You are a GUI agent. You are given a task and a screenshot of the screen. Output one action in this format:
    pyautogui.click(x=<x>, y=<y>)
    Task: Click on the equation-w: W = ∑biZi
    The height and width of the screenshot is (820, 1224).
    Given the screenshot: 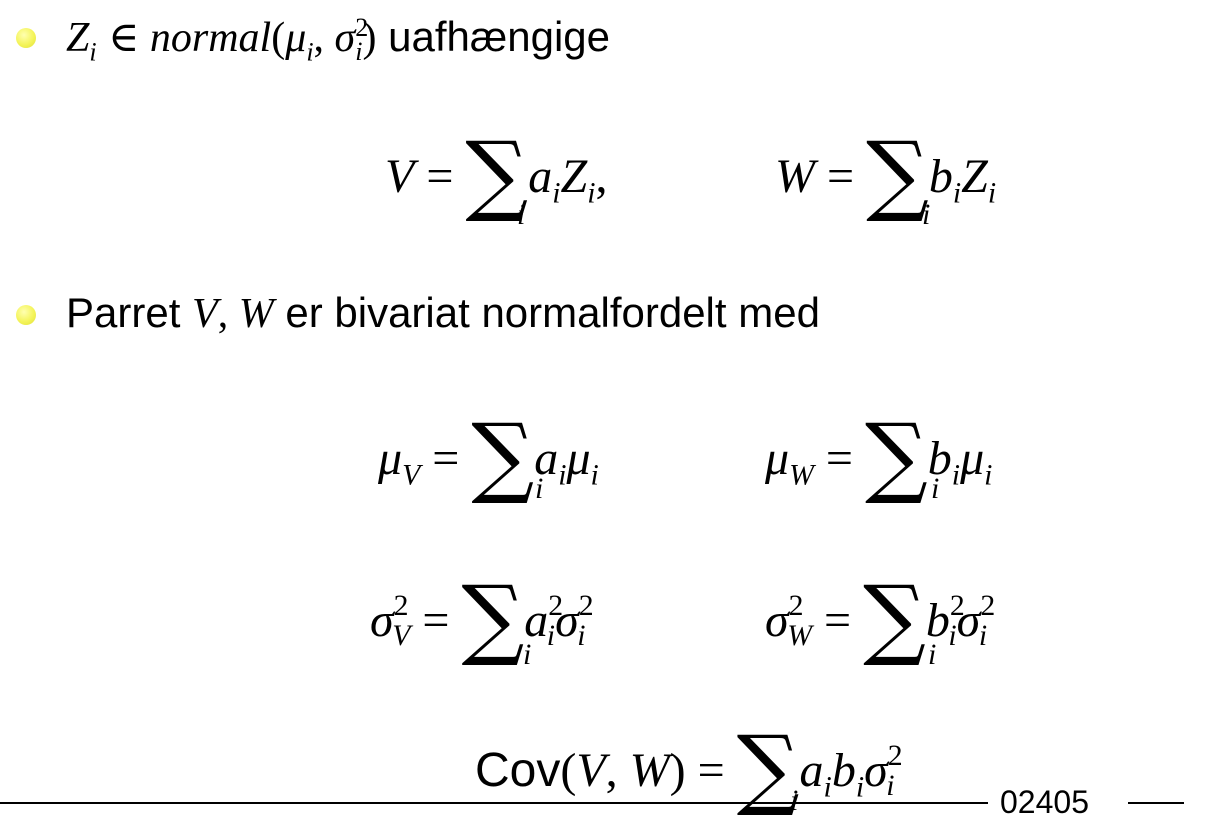 What is the action you would take?
    pyautogui.click(x=886, y=173)
    